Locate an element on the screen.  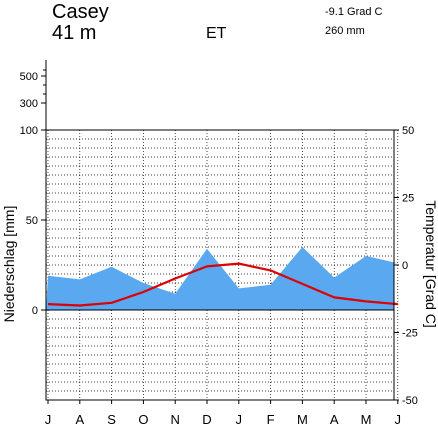
left-tick-label: 100 is located at coordinates (29, 131).